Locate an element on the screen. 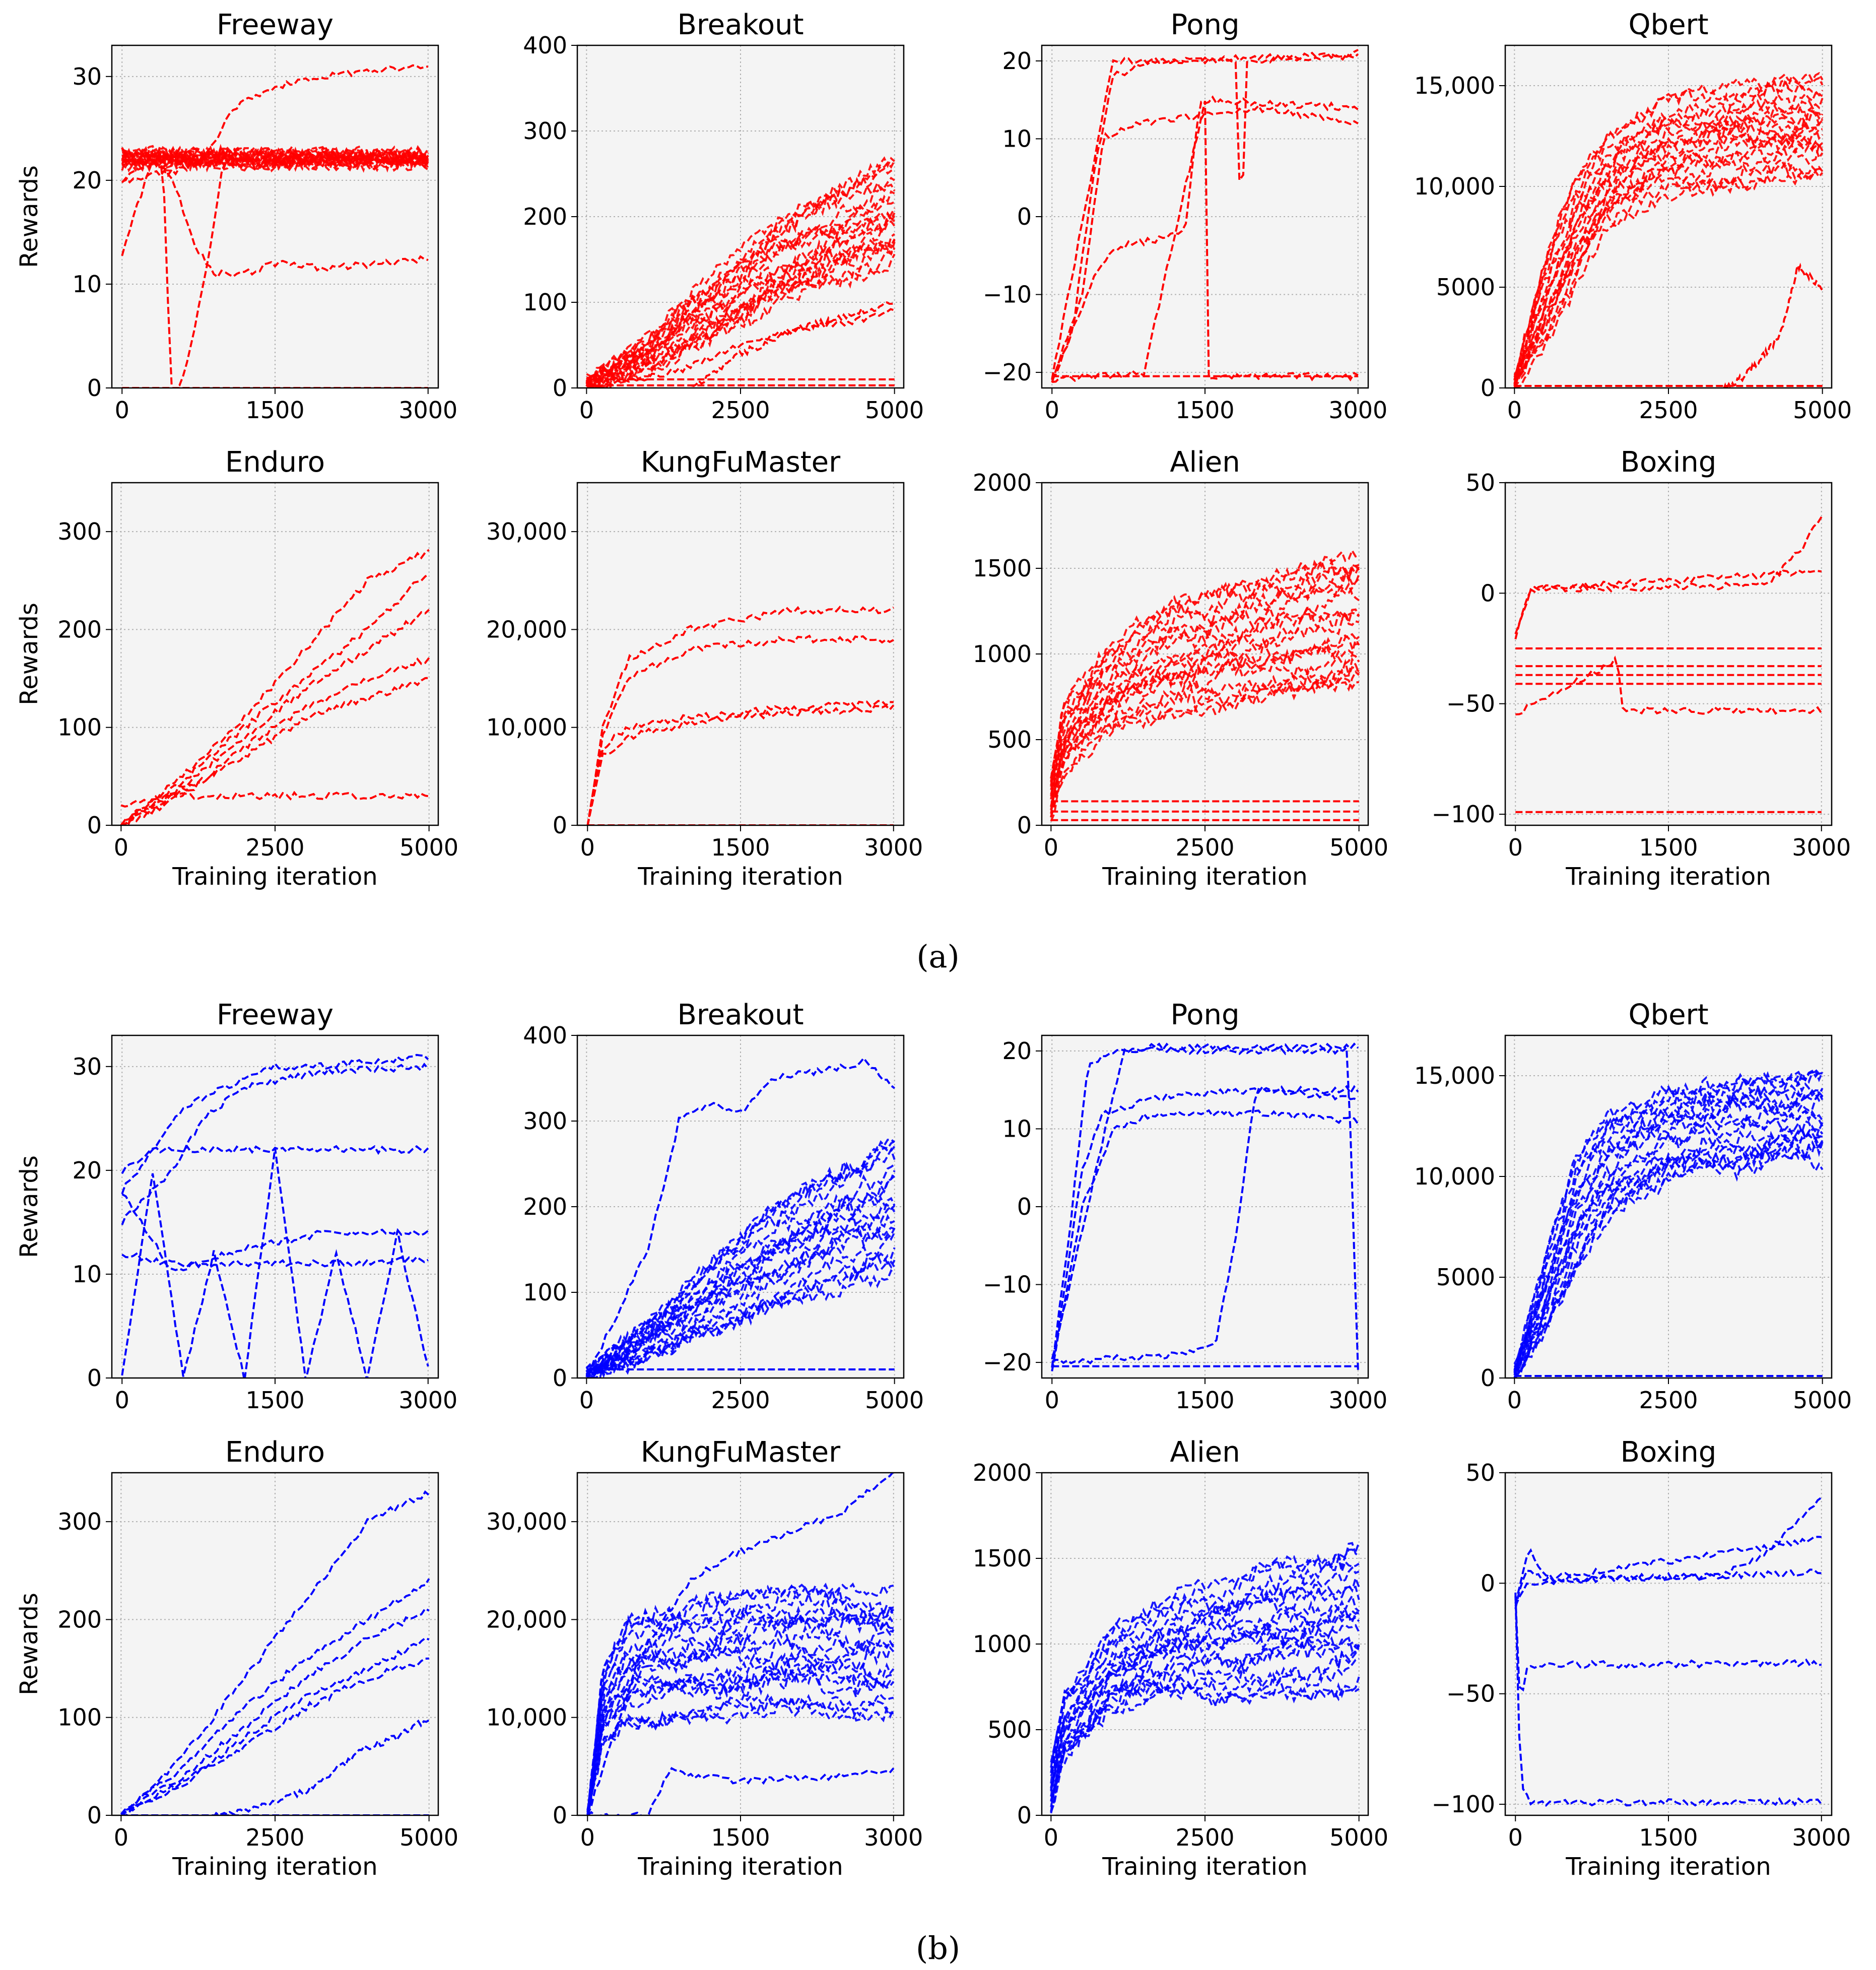 The height and width of the screenshot is (1970, 1876). chart-title: Qbert is located at coordinates (1668, 25).